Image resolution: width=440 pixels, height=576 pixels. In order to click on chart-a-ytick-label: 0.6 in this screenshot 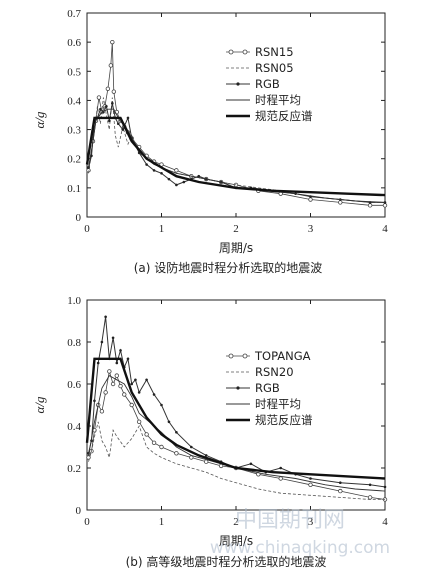, I will do `click(74, 43)`.